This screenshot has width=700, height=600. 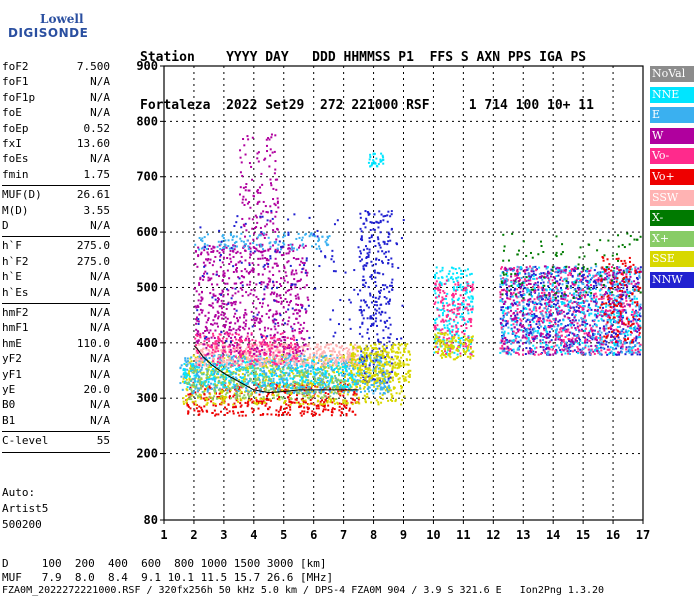 I want to click on param-value: 110.0, so click(x=93, y=343).